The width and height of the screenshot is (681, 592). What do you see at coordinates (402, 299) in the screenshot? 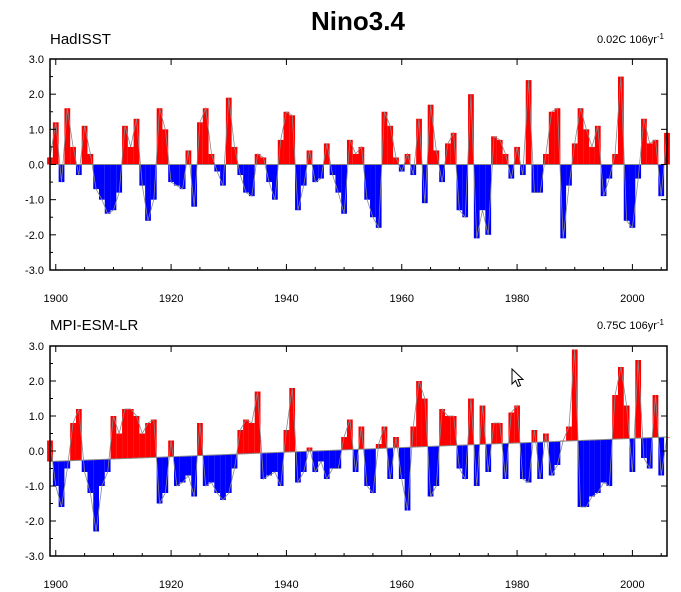
I see `x-tick-label: 1960` at bounding box center [402, 299].